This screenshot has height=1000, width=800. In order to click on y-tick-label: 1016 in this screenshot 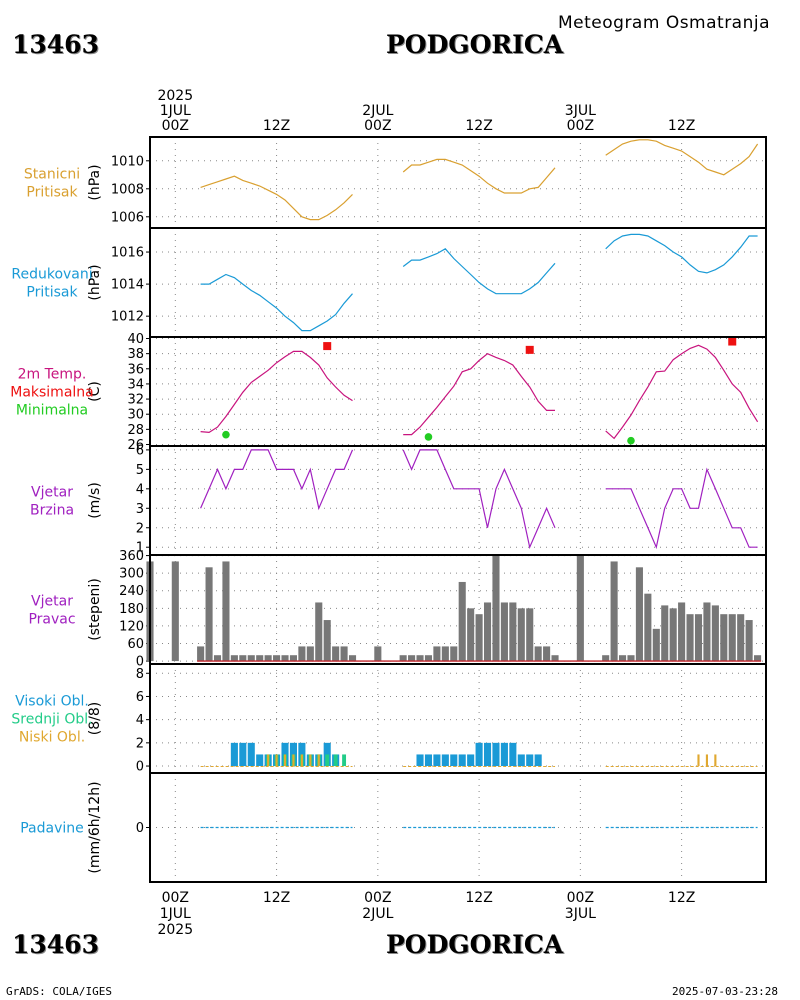, I will do `click(127, 253)`.